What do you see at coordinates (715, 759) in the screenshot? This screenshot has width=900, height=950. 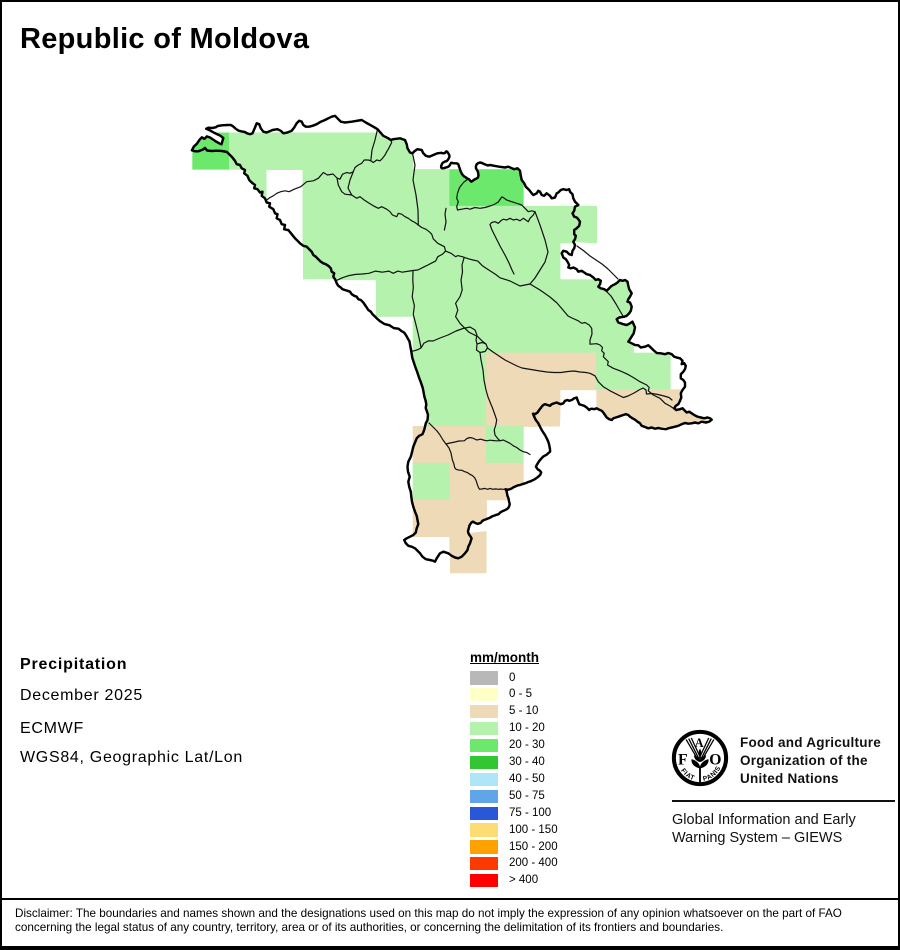 I see `svg-text: O` at bounding box center [715, 759].